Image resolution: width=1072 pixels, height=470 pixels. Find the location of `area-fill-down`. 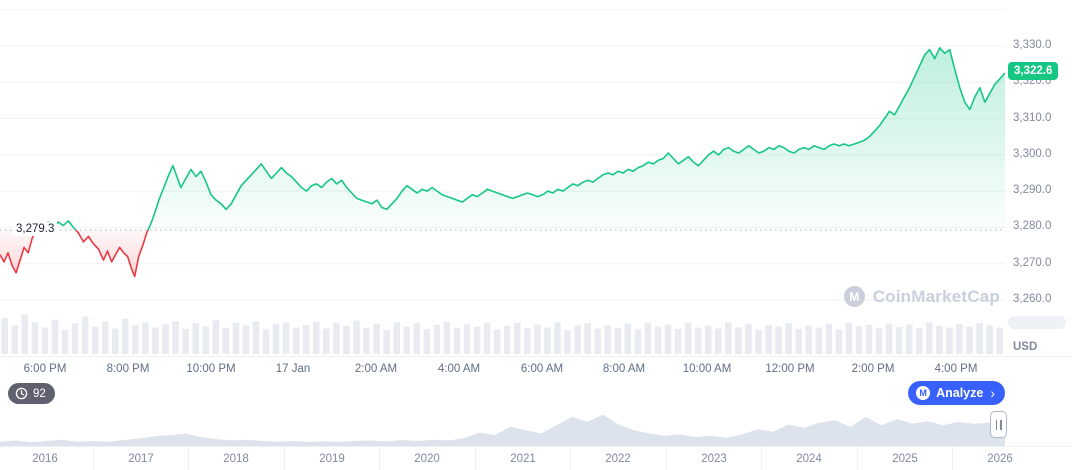

area-fill-down is located at coordinates (502, 253).